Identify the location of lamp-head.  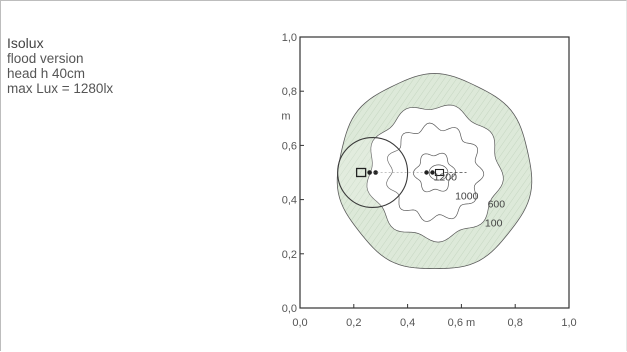
(402, 172).